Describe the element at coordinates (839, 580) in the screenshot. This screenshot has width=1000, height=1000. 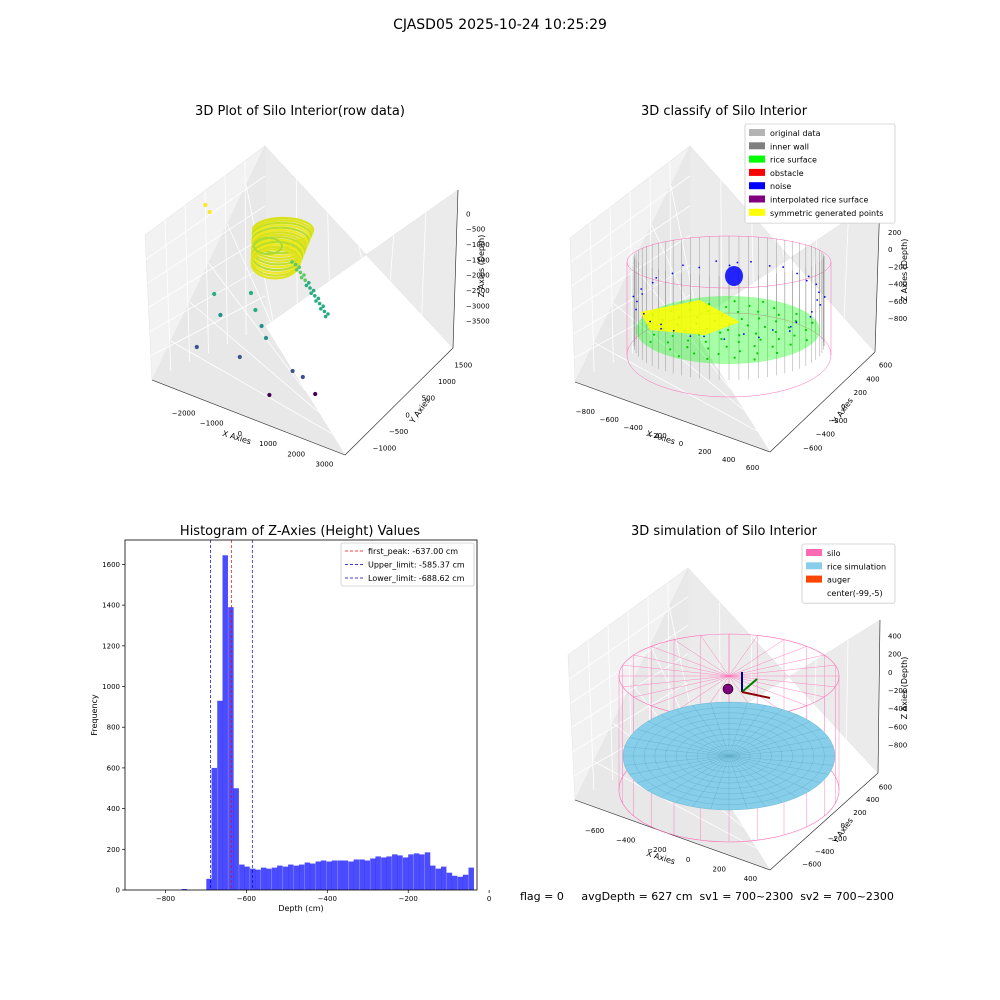
I see `panel4-legend-label: auger` at that location.